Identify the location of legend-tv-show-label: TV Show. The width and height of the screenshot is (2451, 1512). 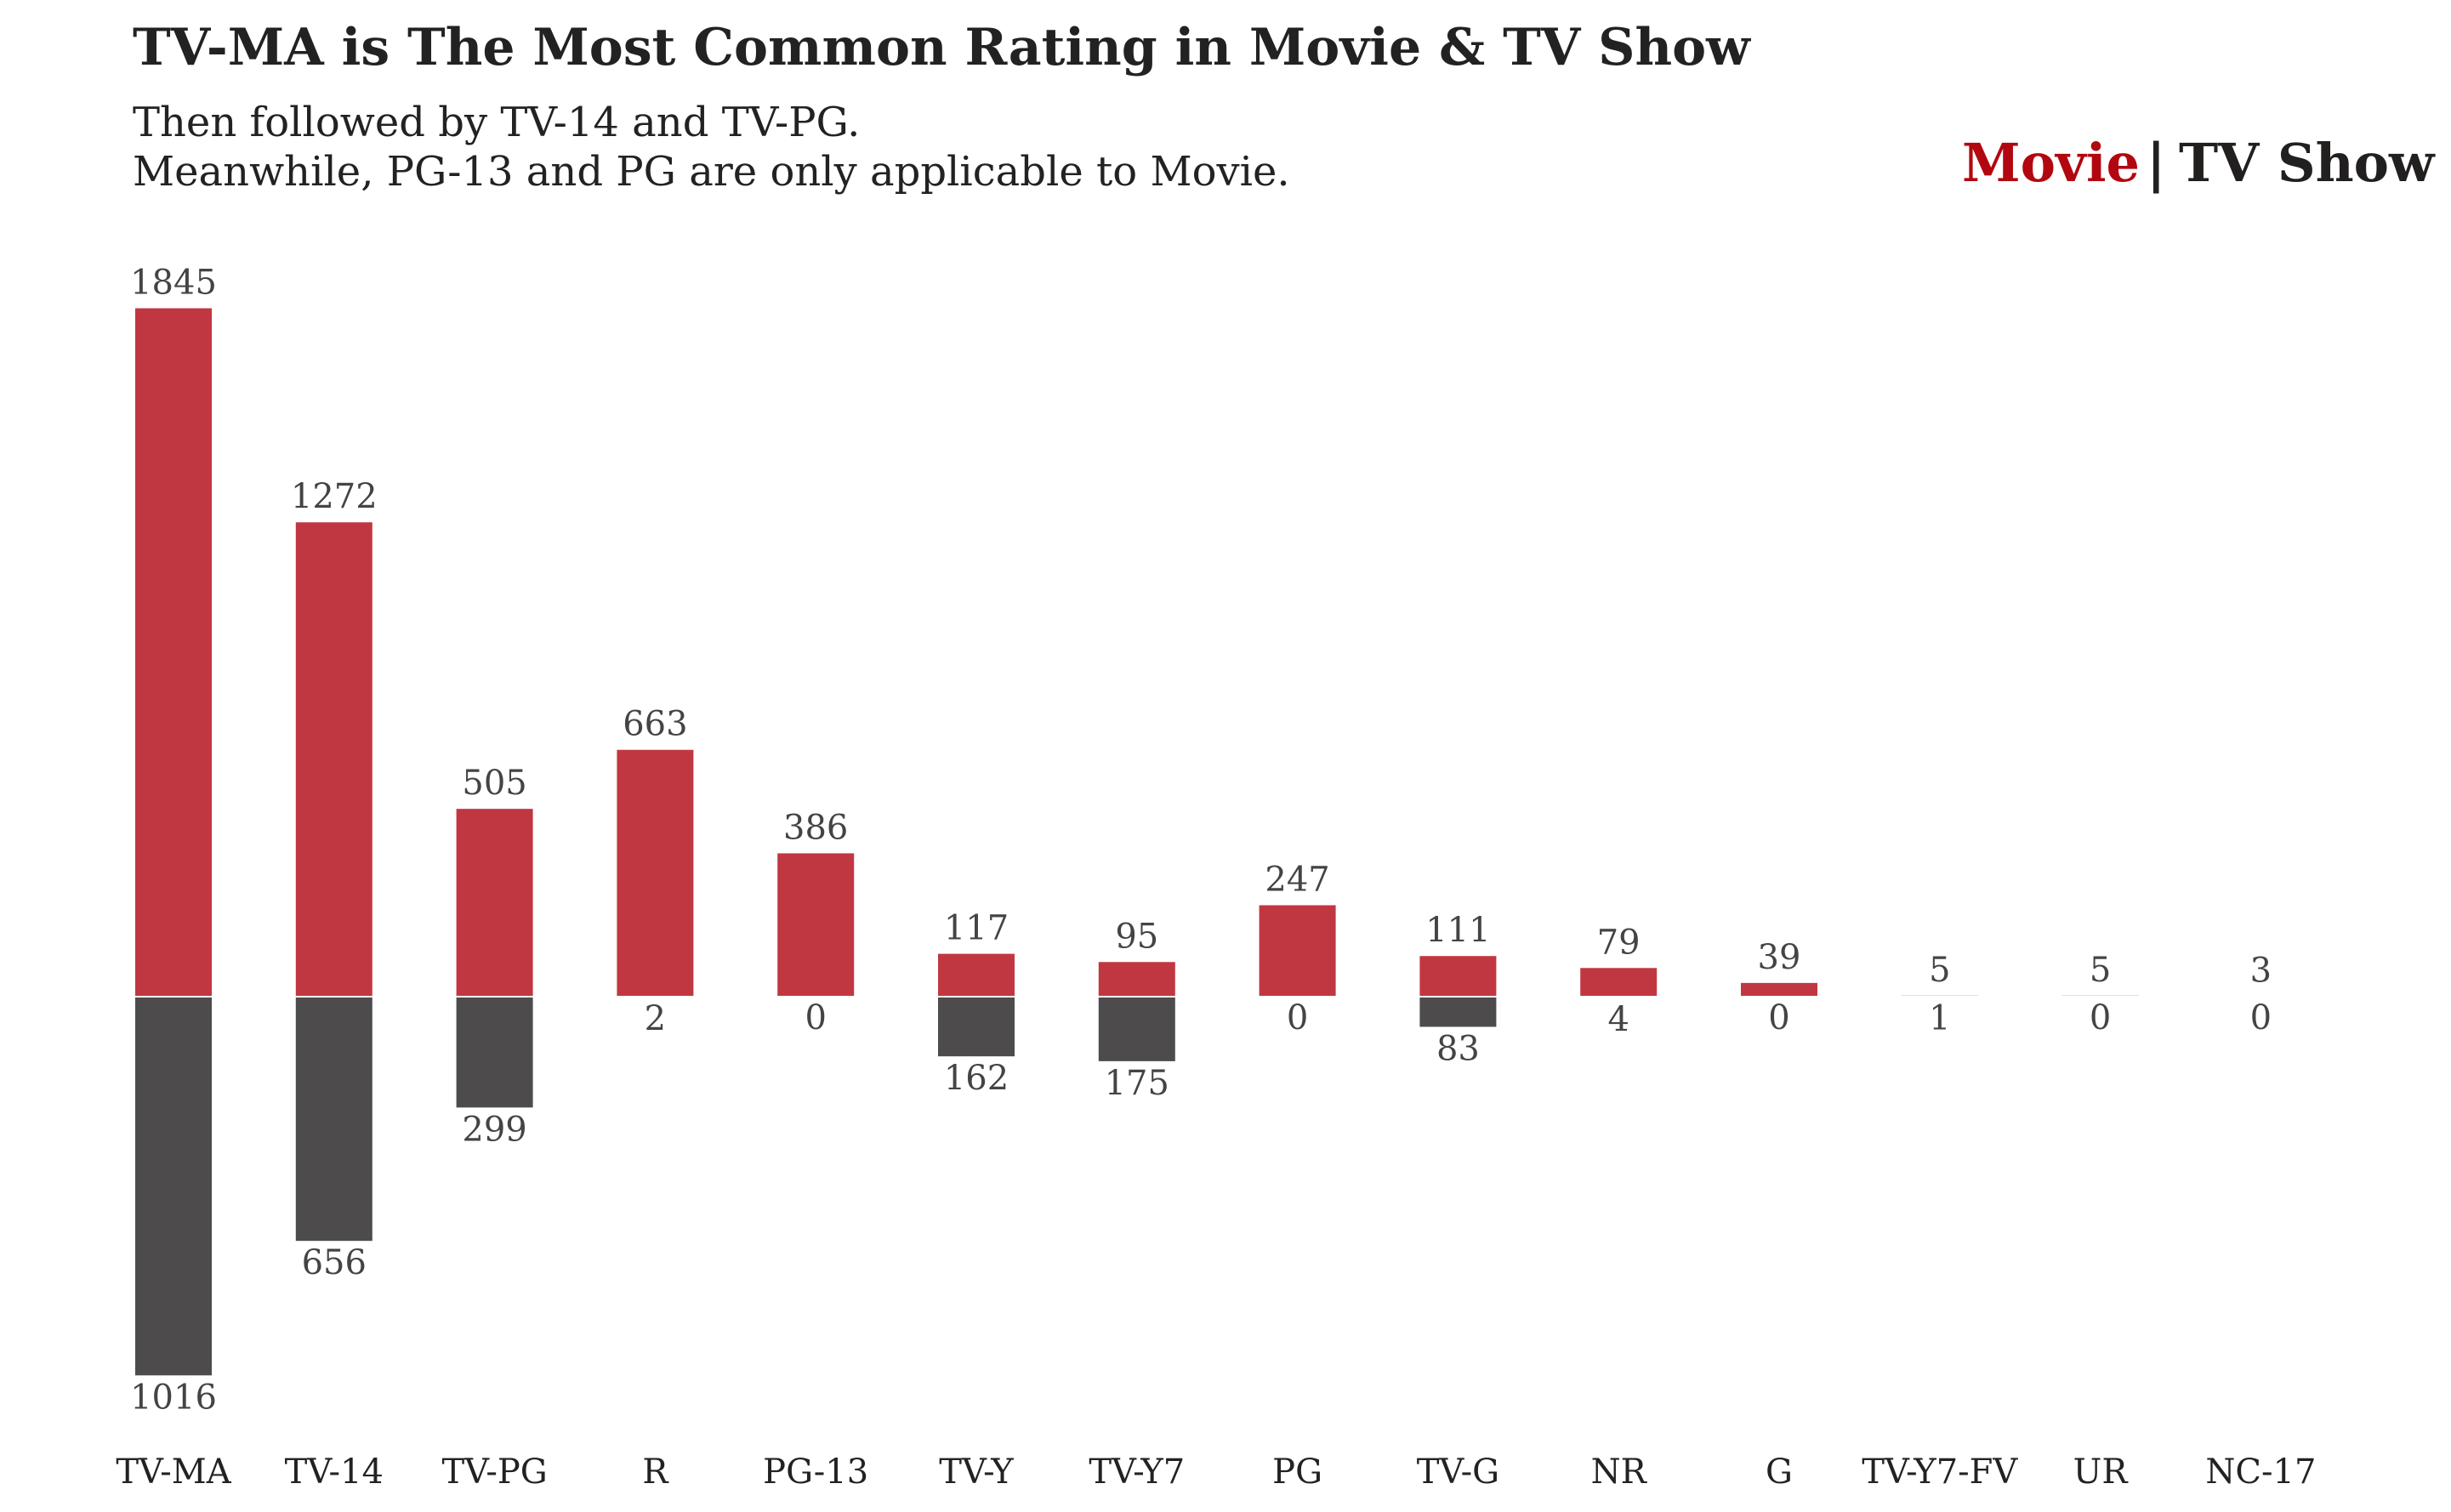
(2307, 163).